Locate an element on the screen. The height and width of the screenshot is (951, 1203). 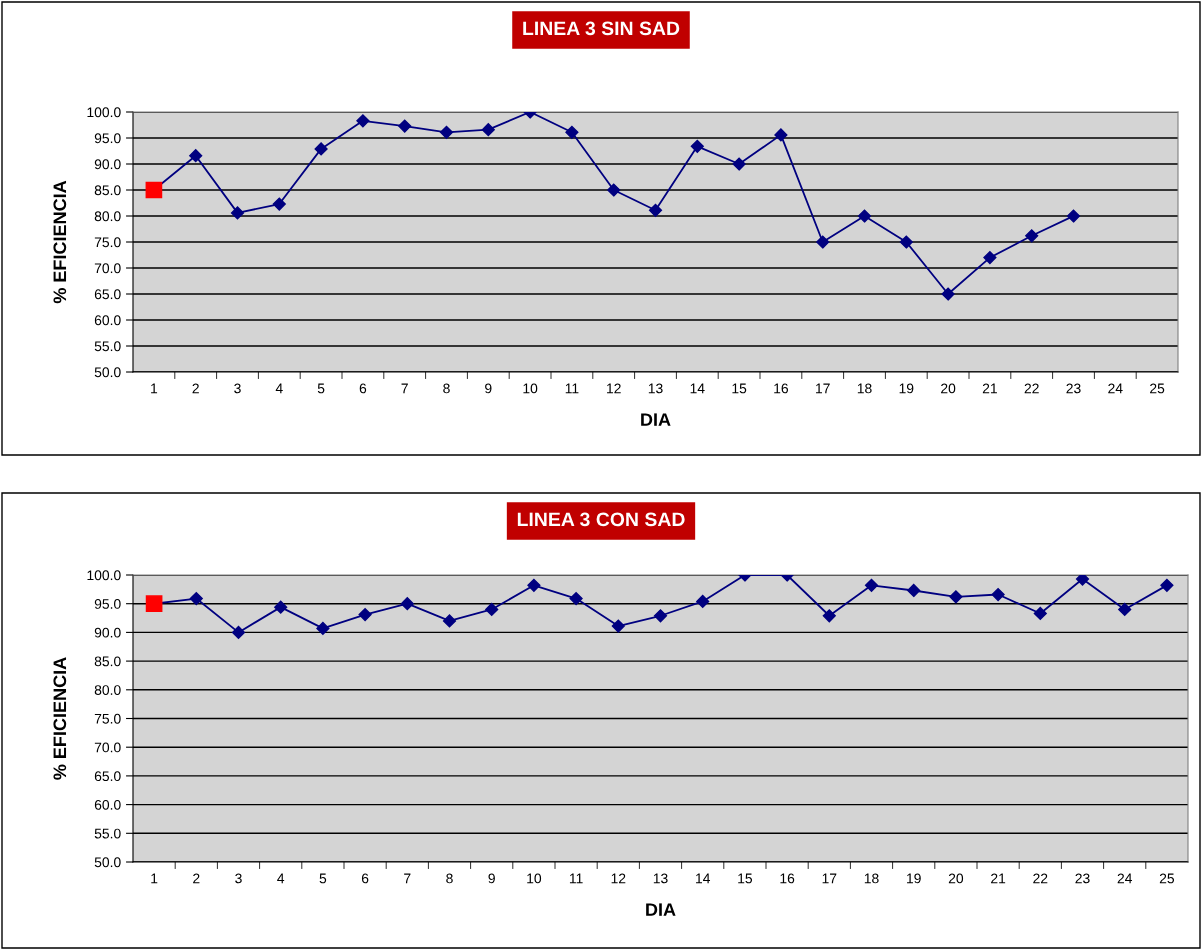
x-tick-label: 9 is located at coordinates (488, 388).